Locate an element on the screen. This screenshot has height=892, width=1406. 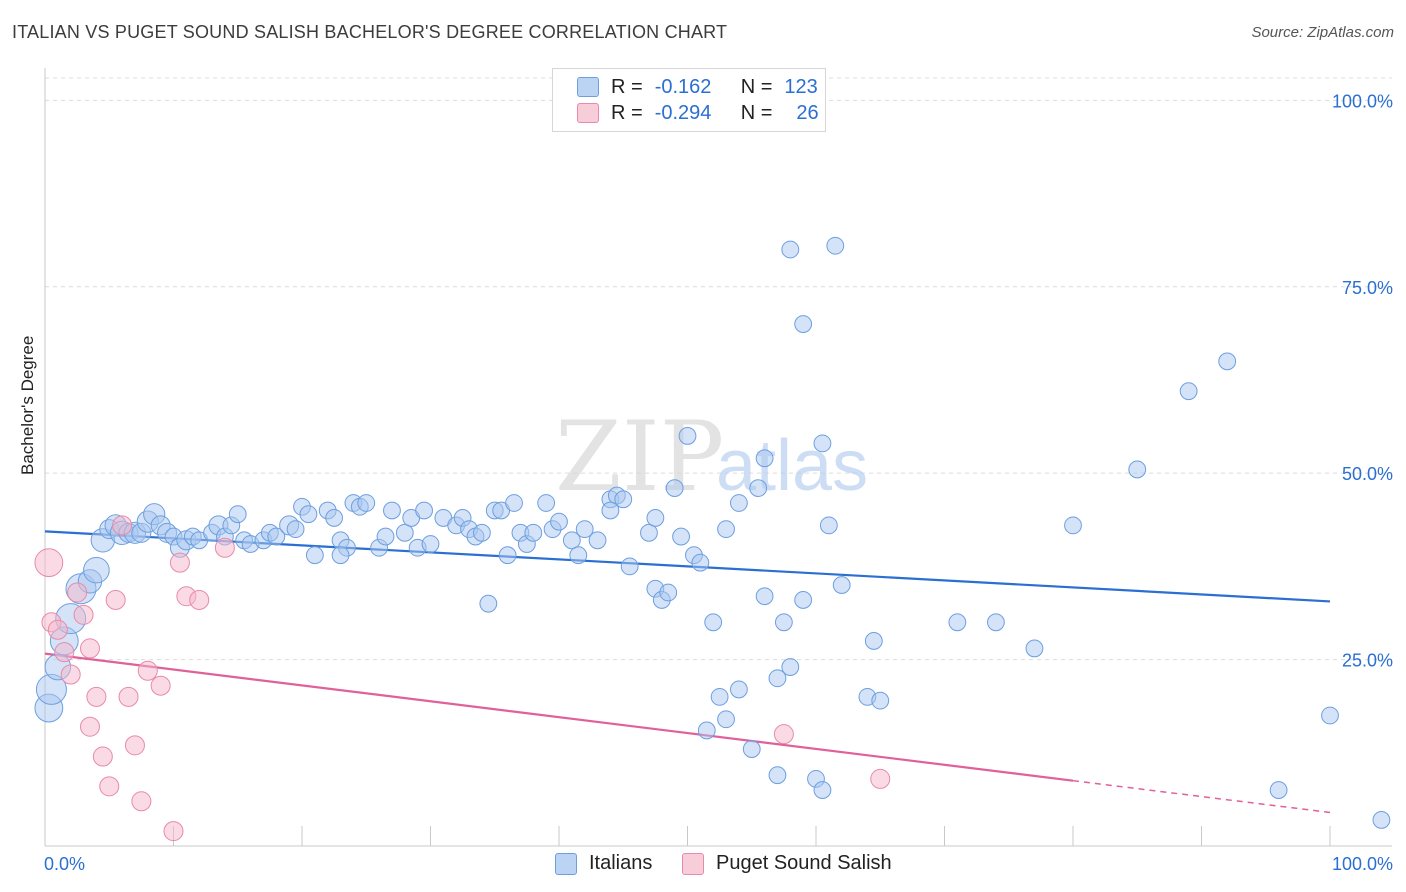
watermark-atlas: atlas is located at coordinates (792, 466).